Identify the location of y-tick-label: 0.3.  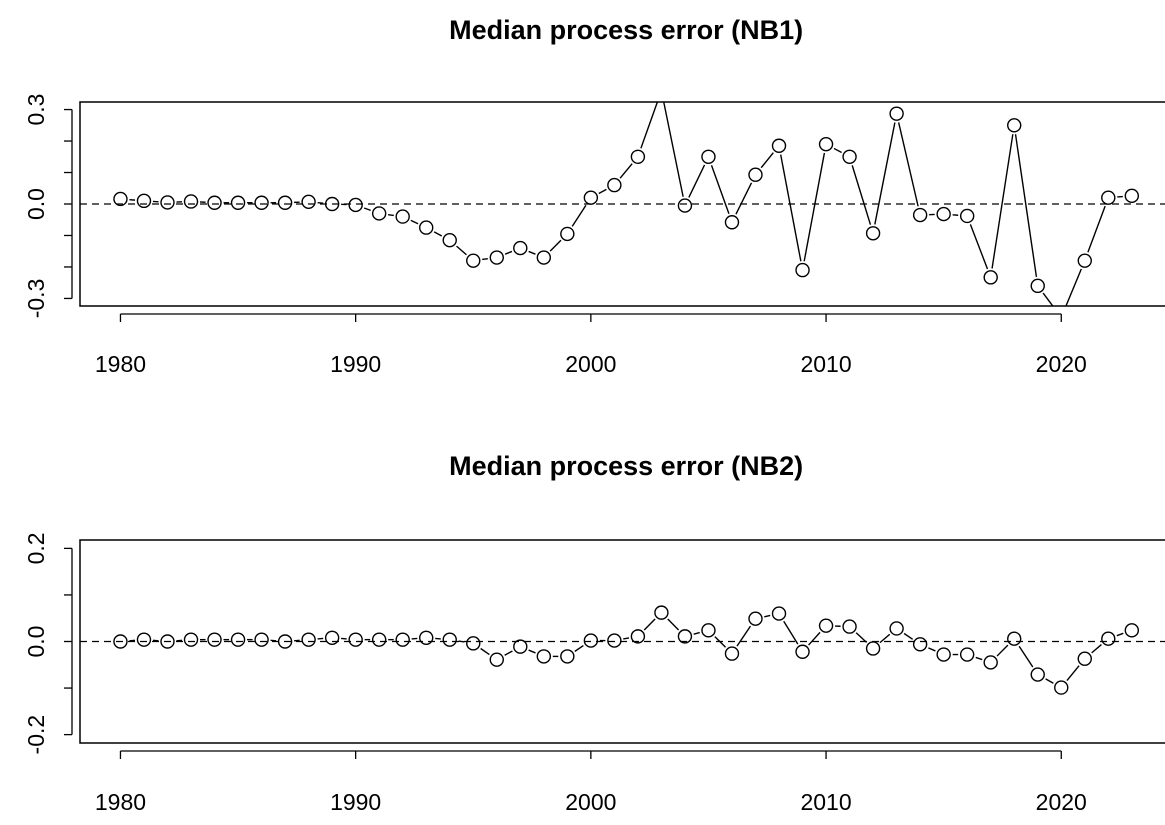
(36, 110).